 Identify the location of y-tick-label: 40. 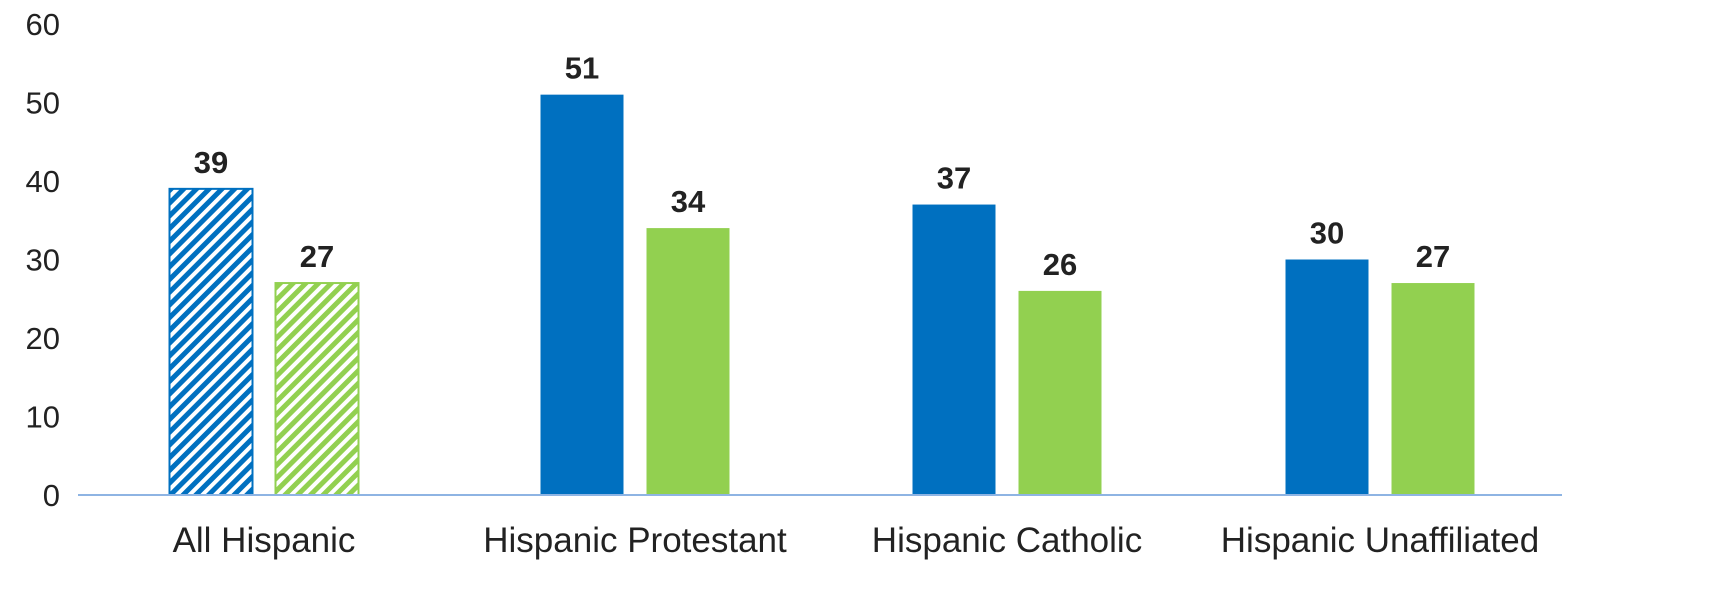
(43, 181).